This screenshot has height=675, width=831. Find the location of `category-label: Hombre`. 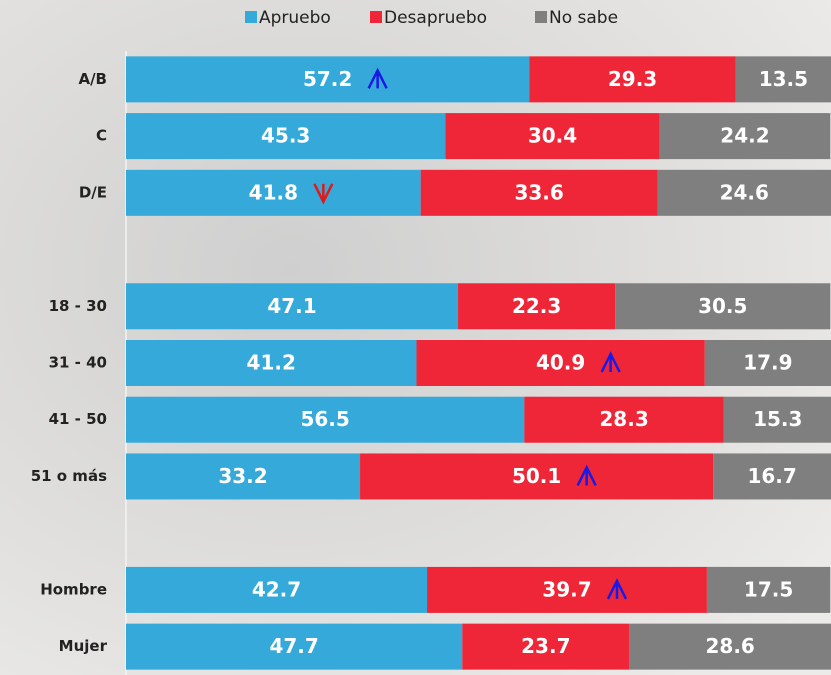

category-label: Hombre is located at coordinates (73, 589).